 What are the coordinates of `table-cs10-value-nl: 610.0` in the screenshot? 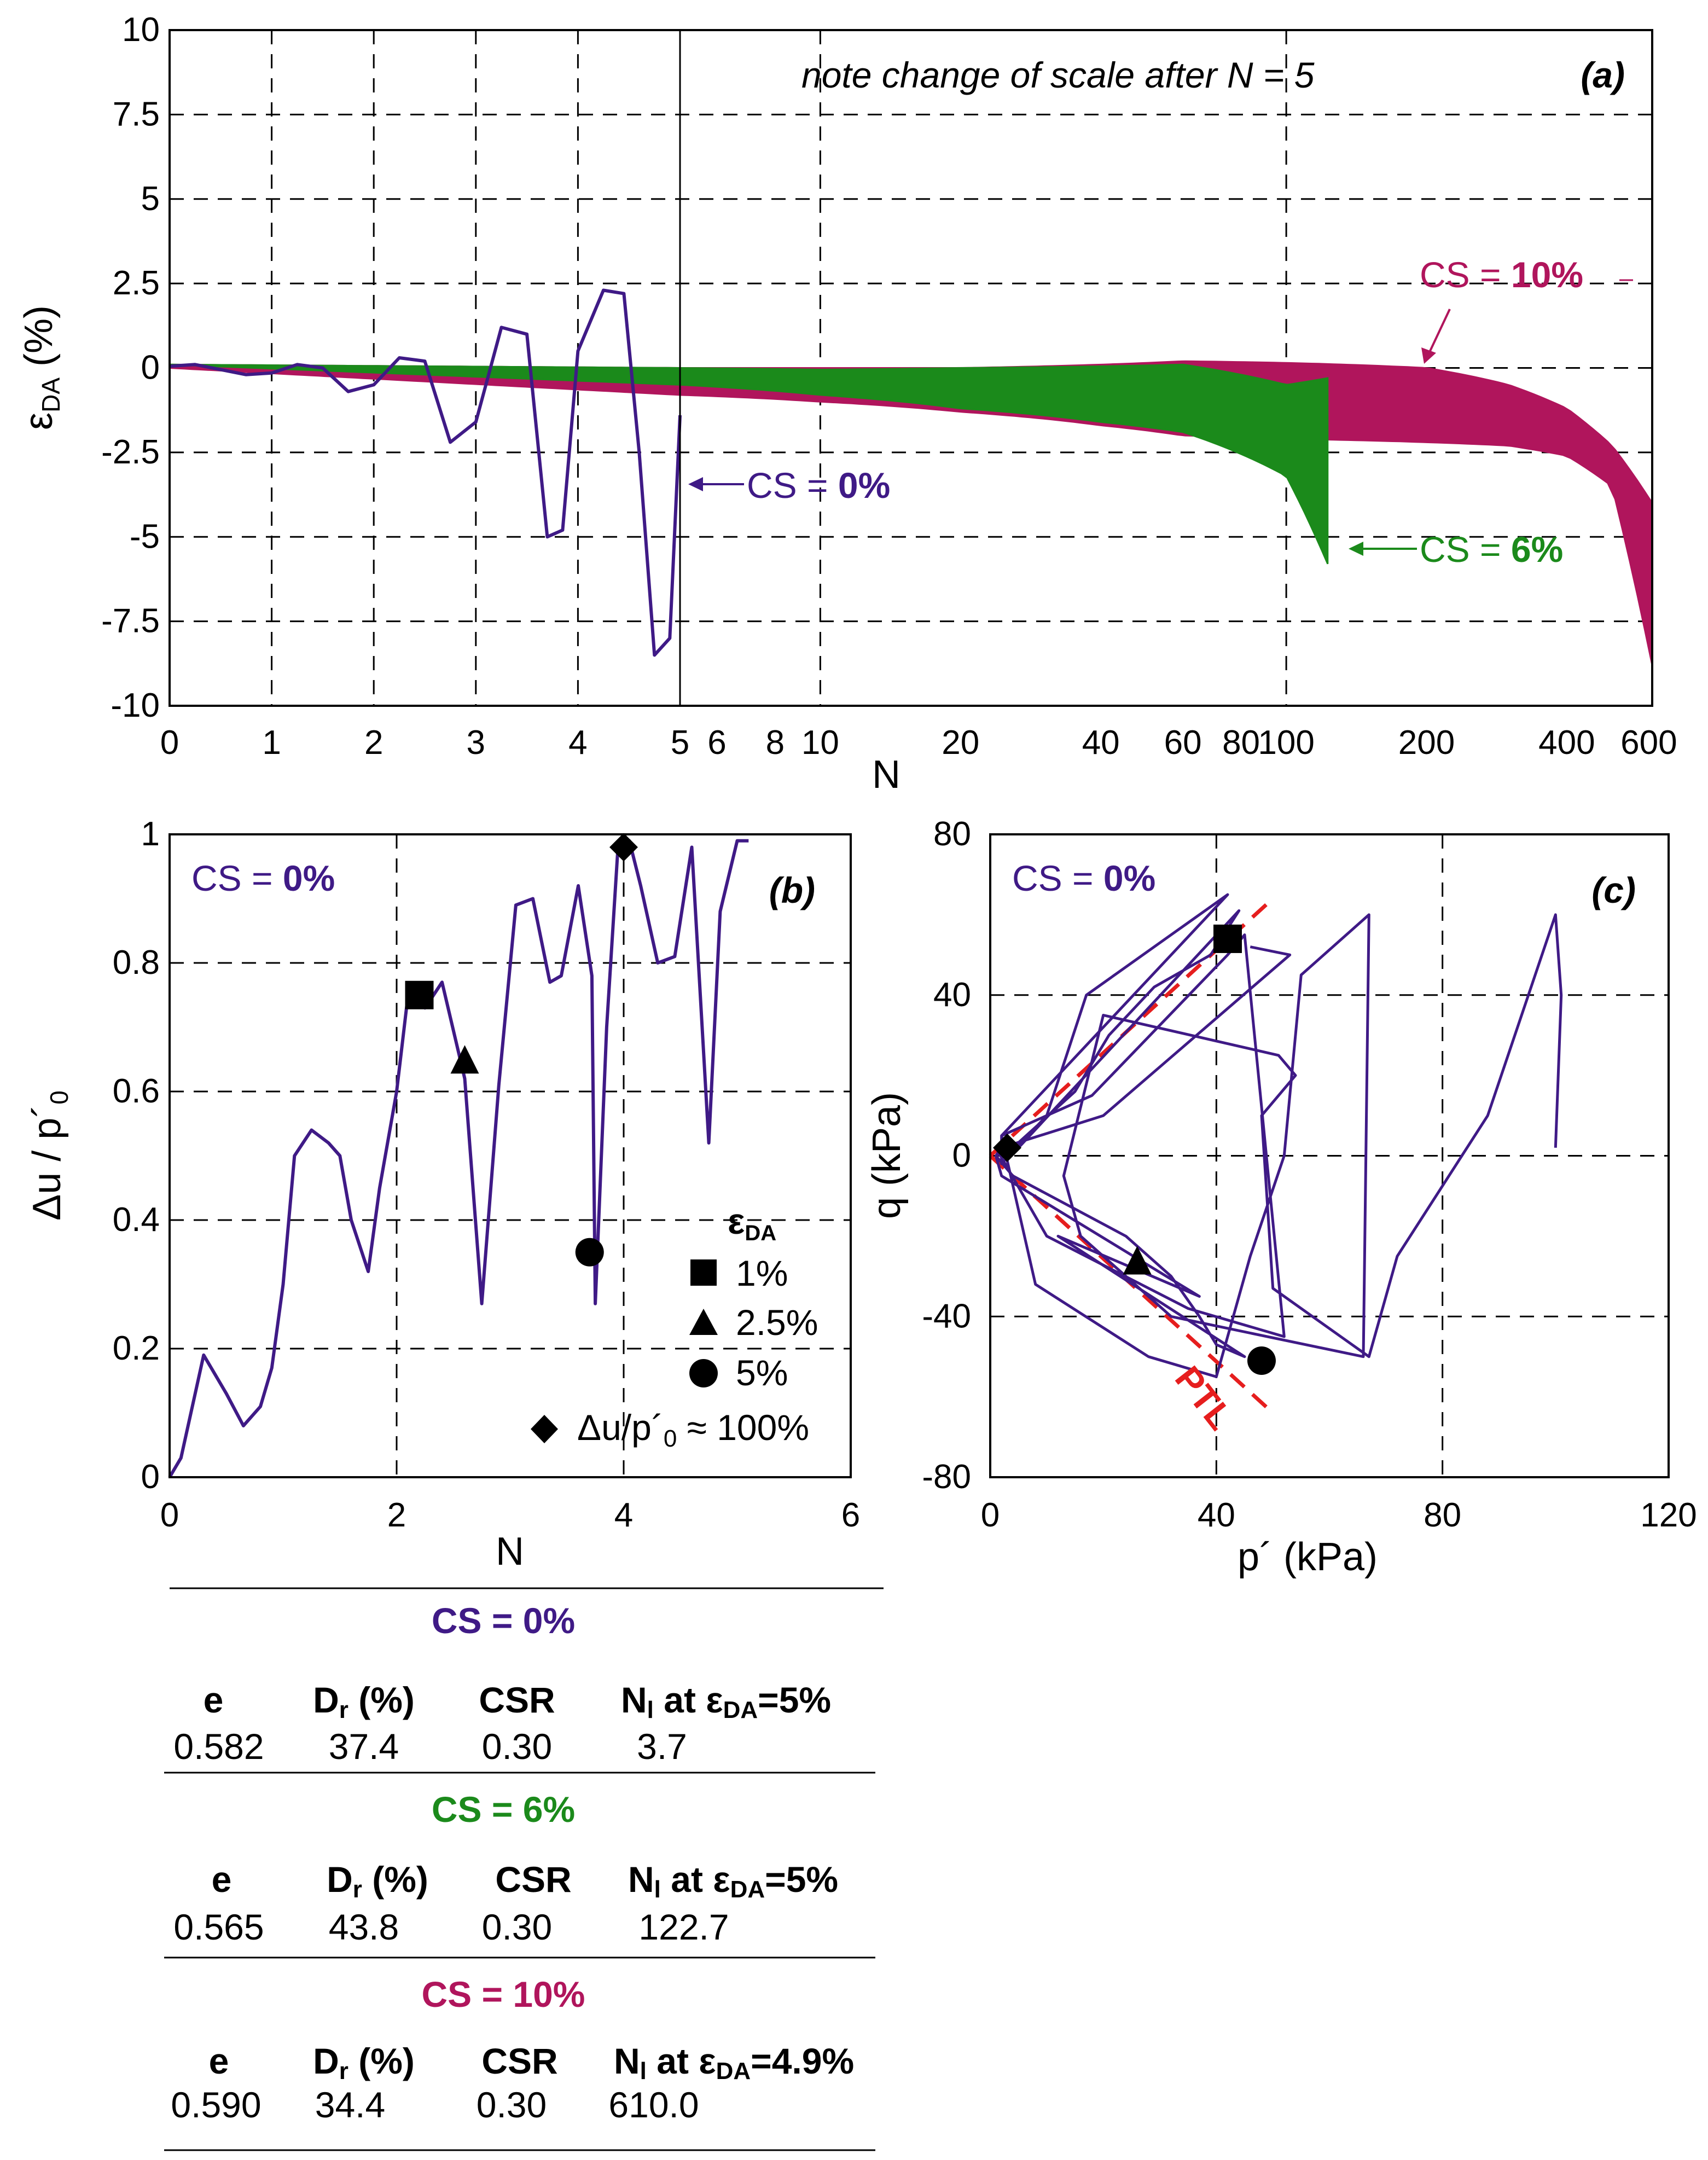 It's located at (653, 2104).